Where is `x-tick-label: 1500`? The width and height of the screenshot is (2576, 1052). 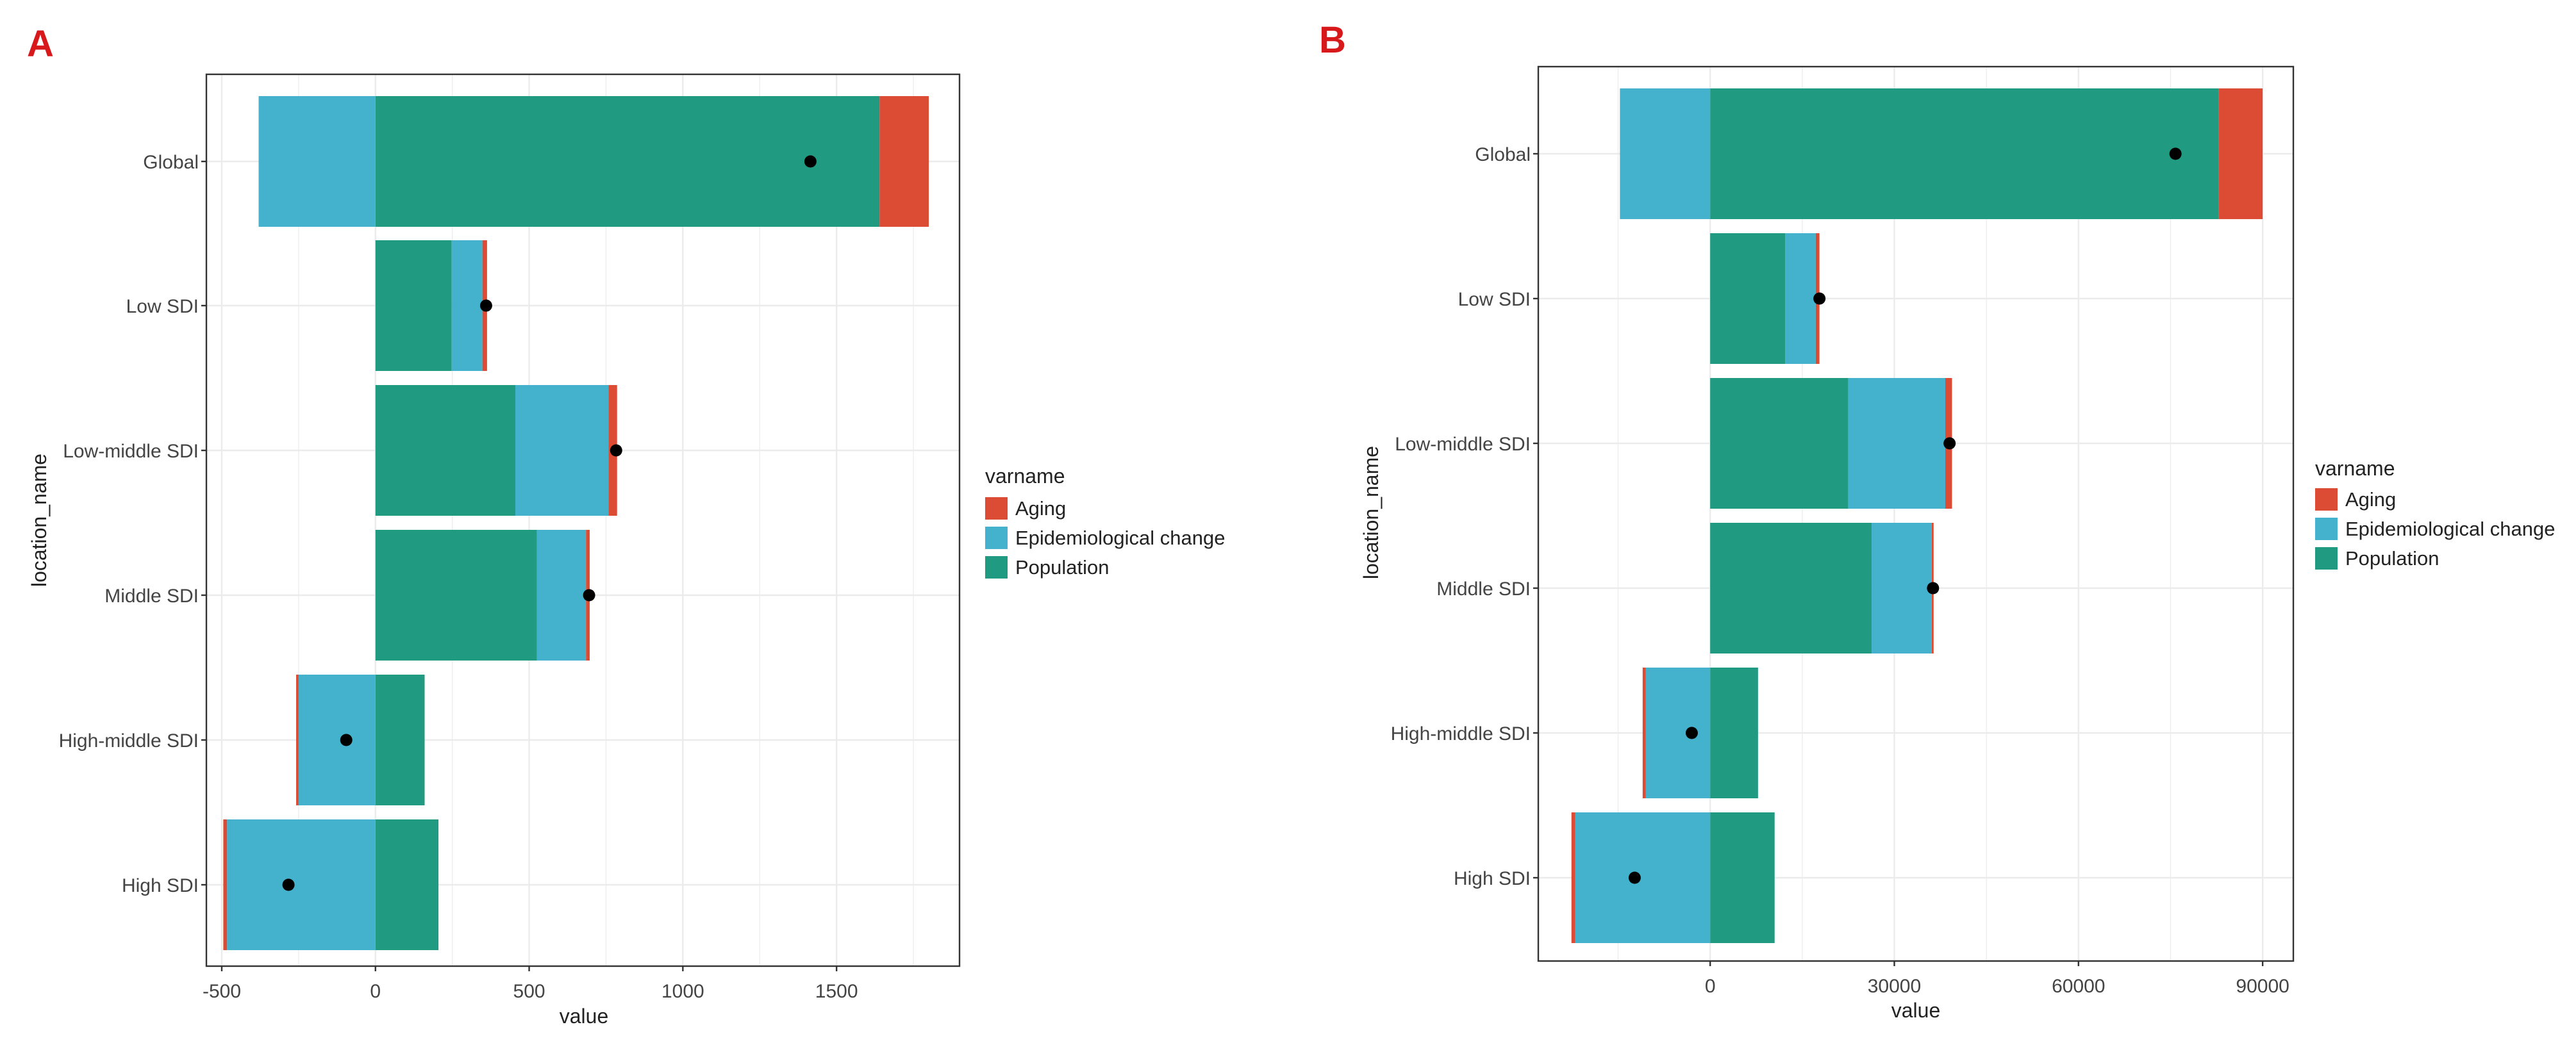
x-tick-label: 1500 is located at coordinates (837, 991).